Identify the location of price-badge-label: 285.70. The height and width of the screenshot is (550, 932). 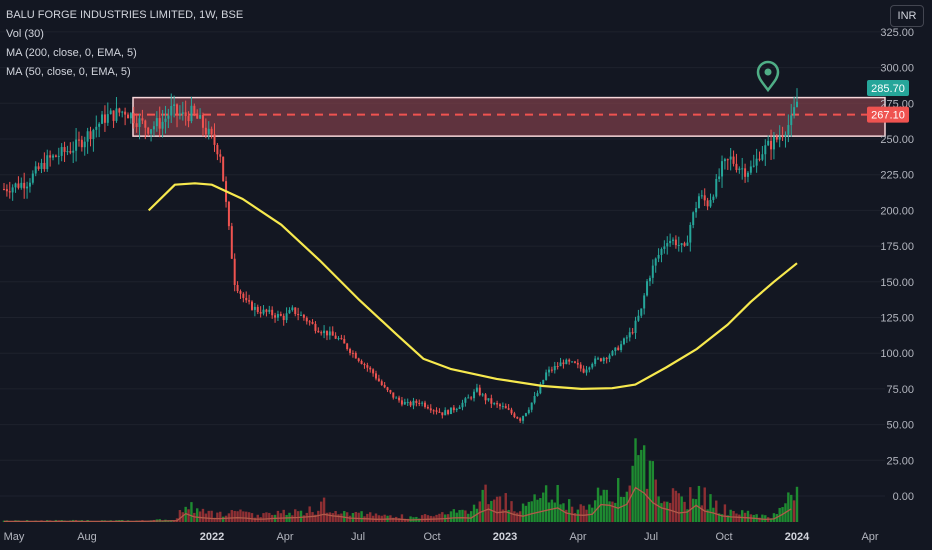
(888, 89).